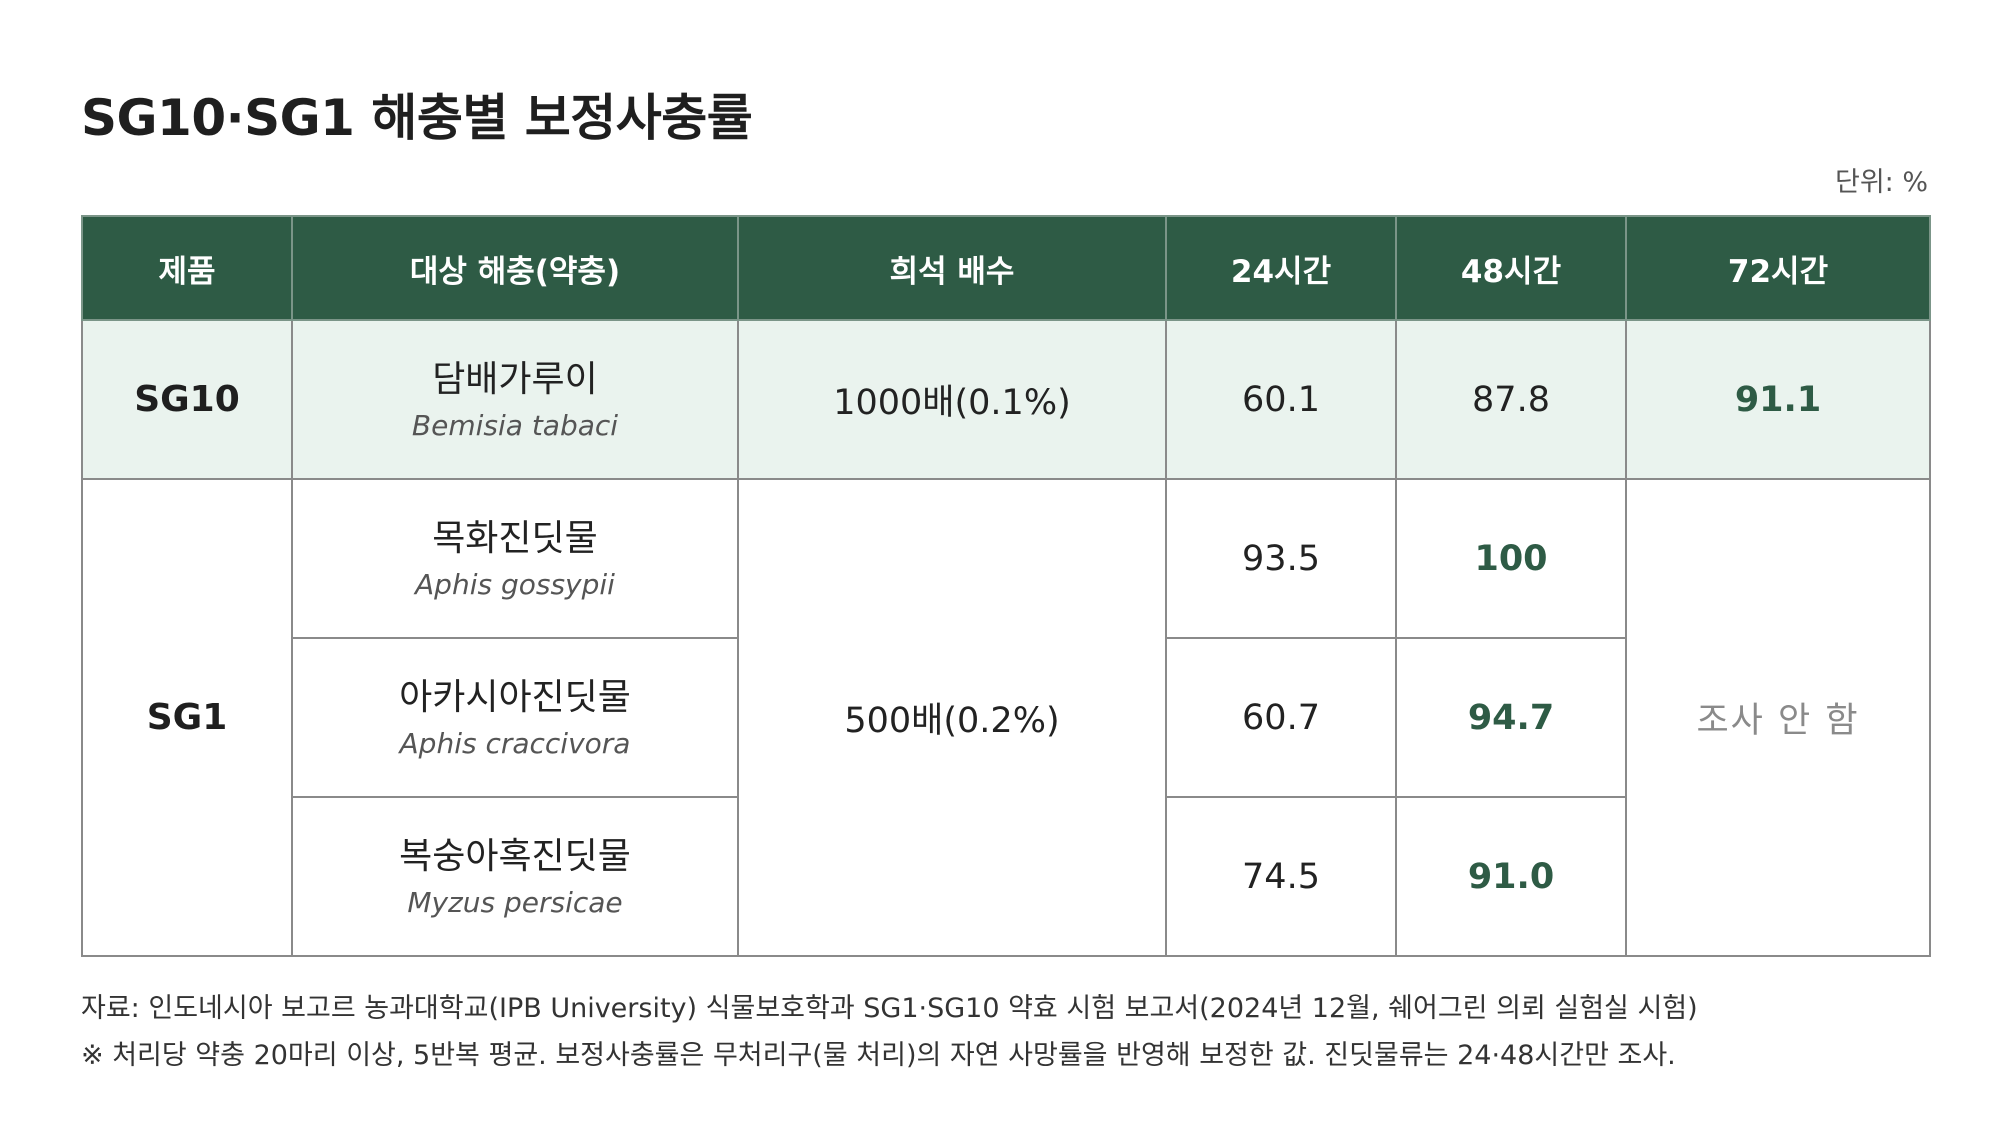 The width and height of the screenshot is (2000, 1130). Describe the element at coordinates (1281, 876) in the screenshot. I see `value-24h: 74.5` at that location.